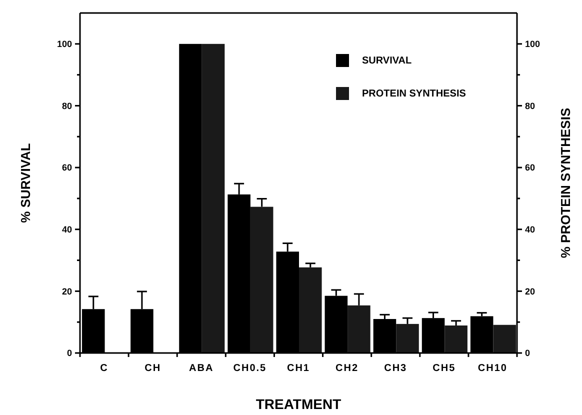 This screenshot has height=415, width=582. I want to click on y-tick-label: 20, so click(67, 291).